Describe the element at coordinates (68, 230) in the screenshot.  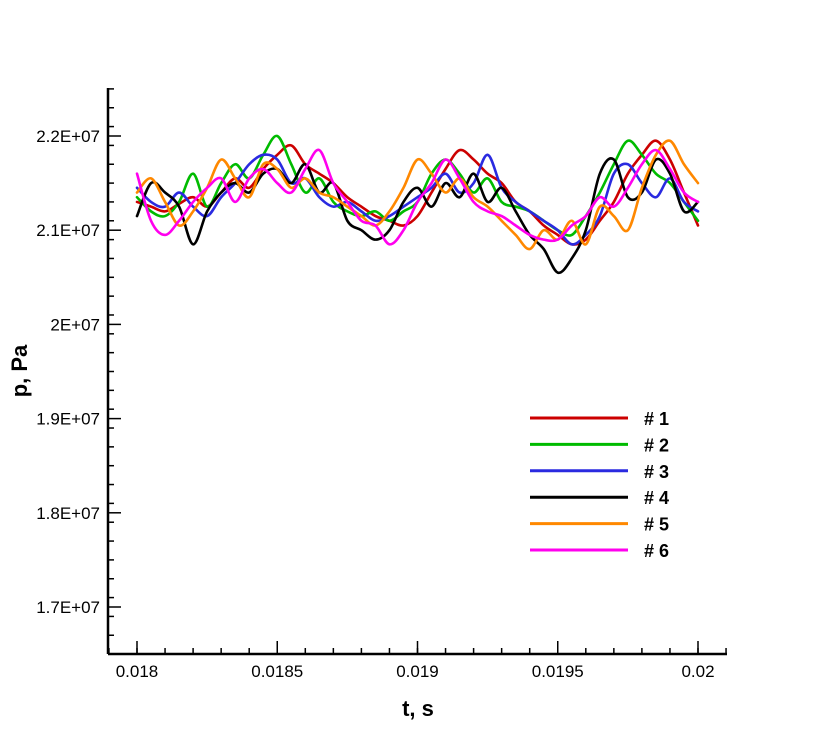
I see `y-tick-label: 2.1E+07` at that location.